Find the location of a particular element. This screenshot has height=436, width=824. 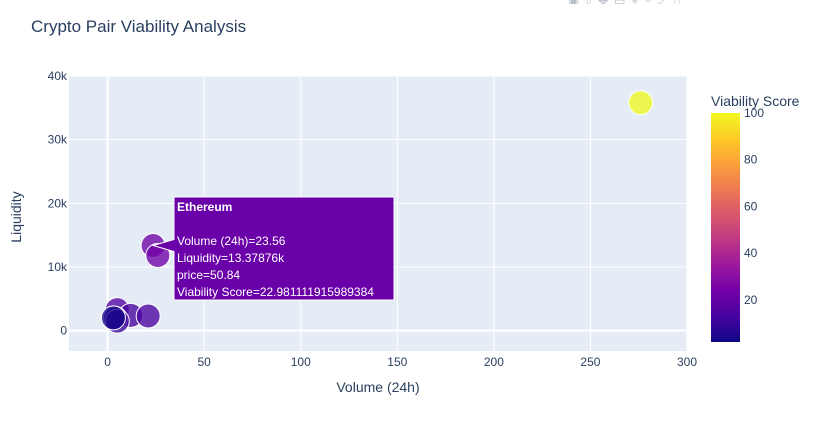

x-tick-label: 300 is located at coordinates (687, 362).